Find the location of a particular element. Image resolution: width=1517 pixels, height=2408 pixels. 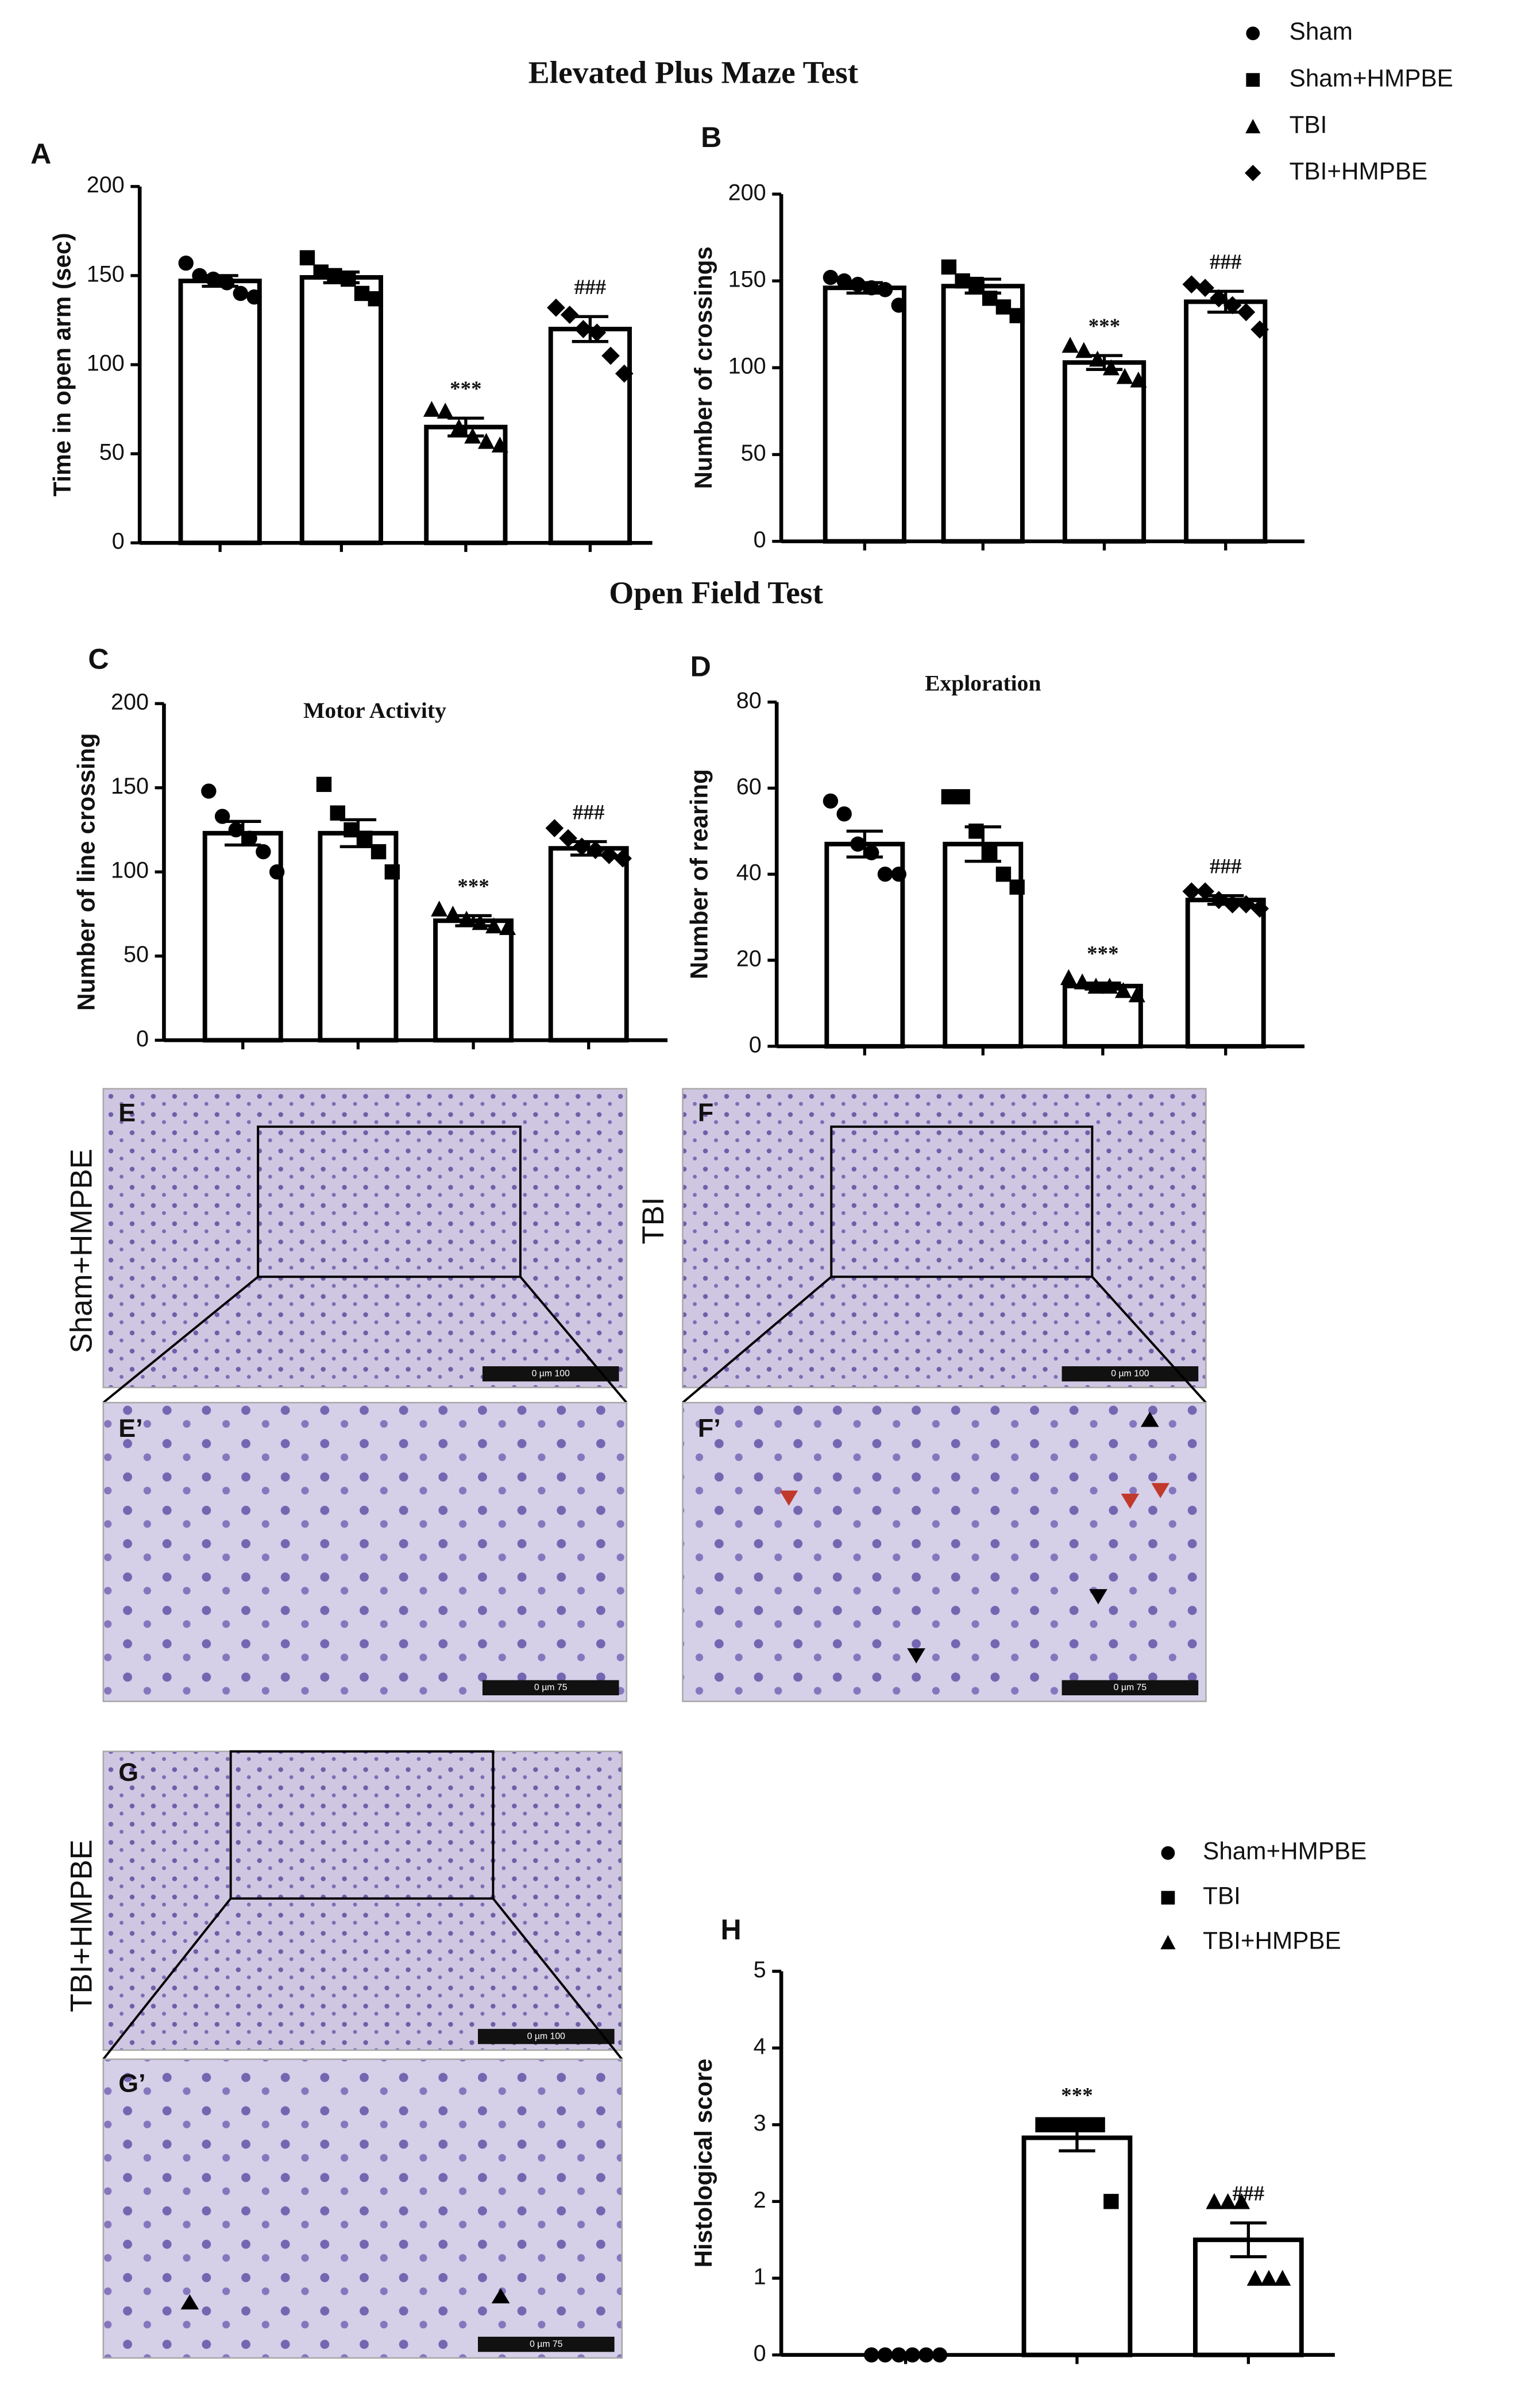

row-label: TBI+HMPBE is located at coordinates (81, 1926).